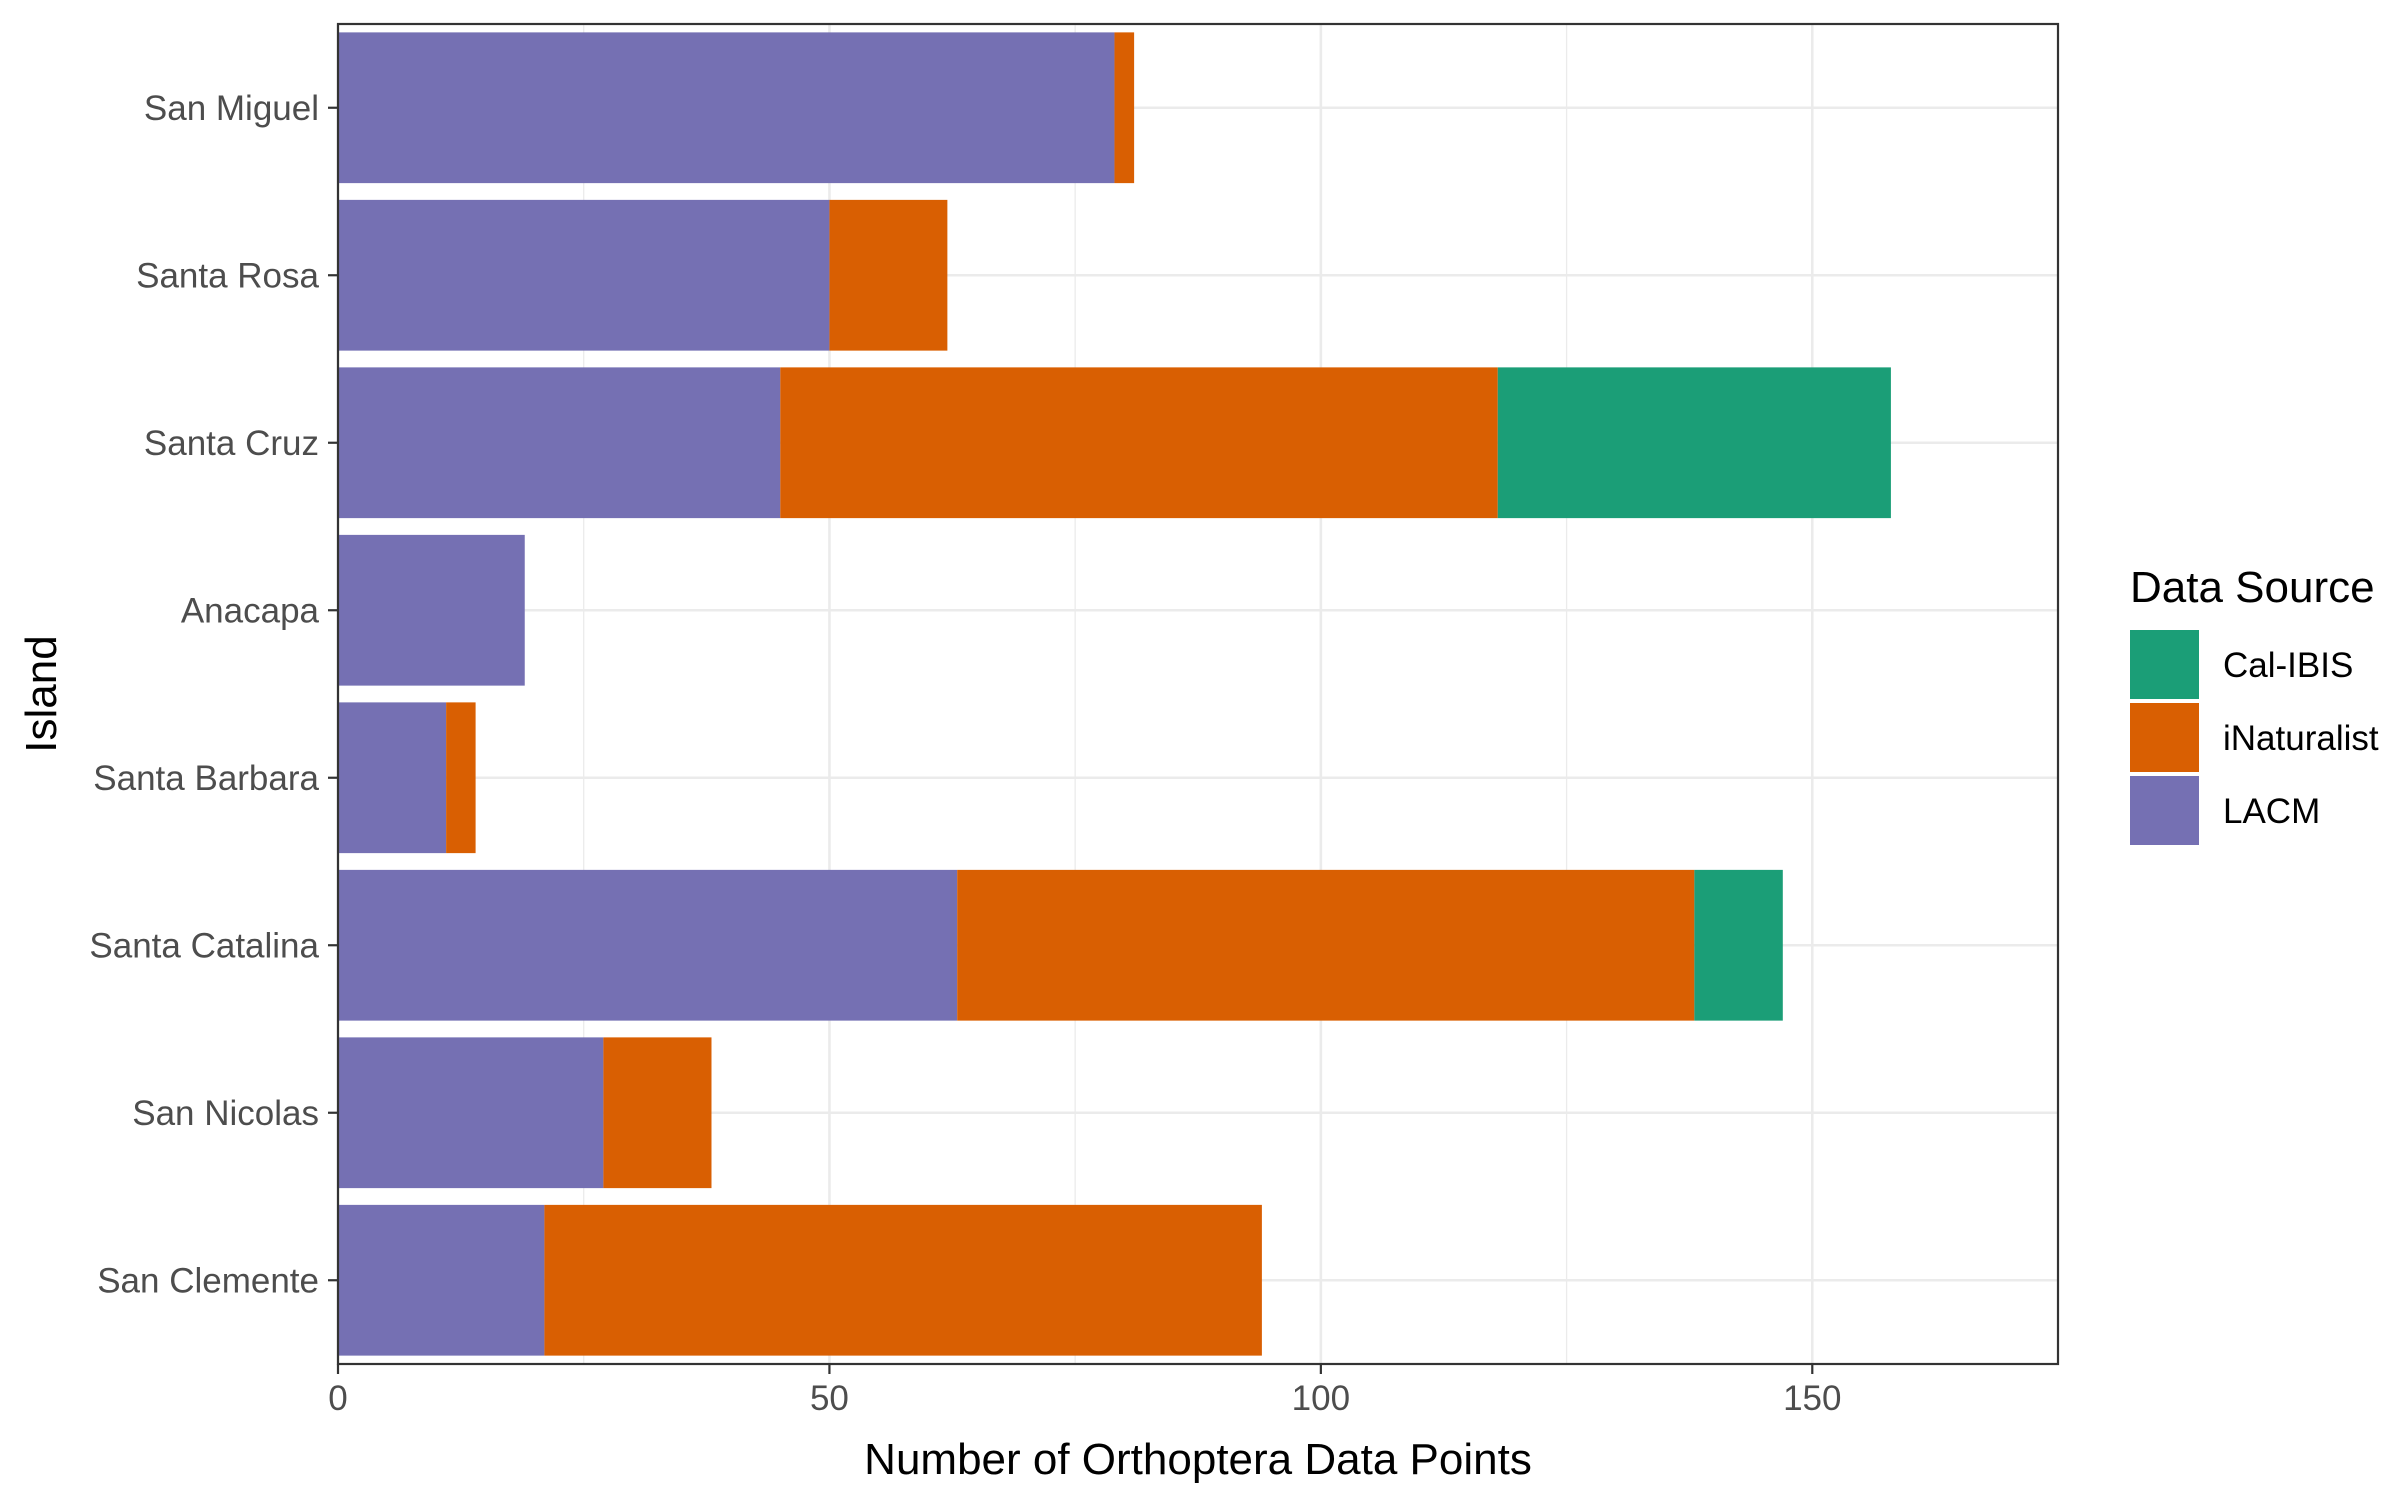 This screenshot has height=1500, width=2400. I want to click on y-tick-label: Santa Catalina, so click(204, 945).